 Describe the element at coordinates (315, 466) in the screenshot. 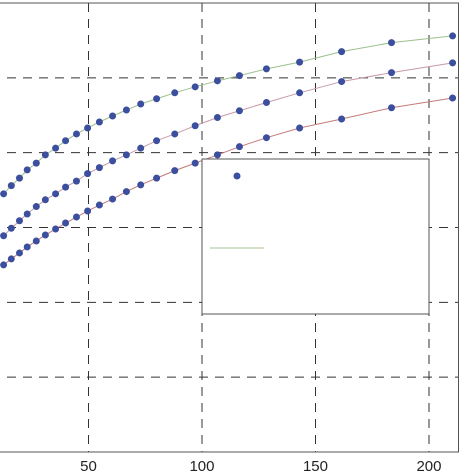

I see `x-tick-label: 150` at that location.